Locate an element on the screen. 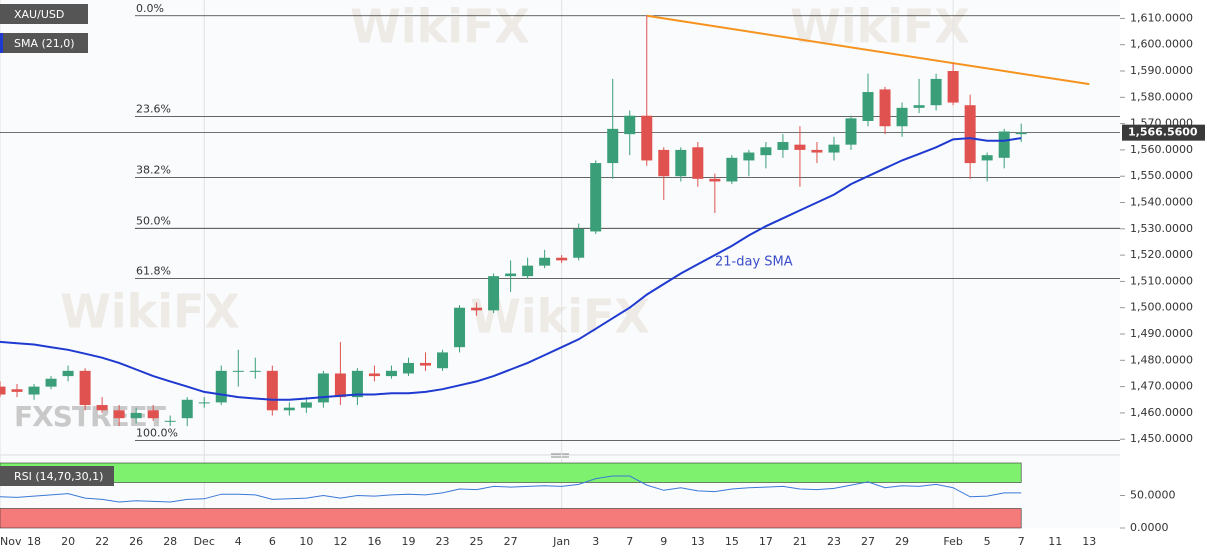 Image resolution: width=1207 pixels, height=555 pixels. y-tick-label: 1,610.0000 is located at coordinates (1161, 17).